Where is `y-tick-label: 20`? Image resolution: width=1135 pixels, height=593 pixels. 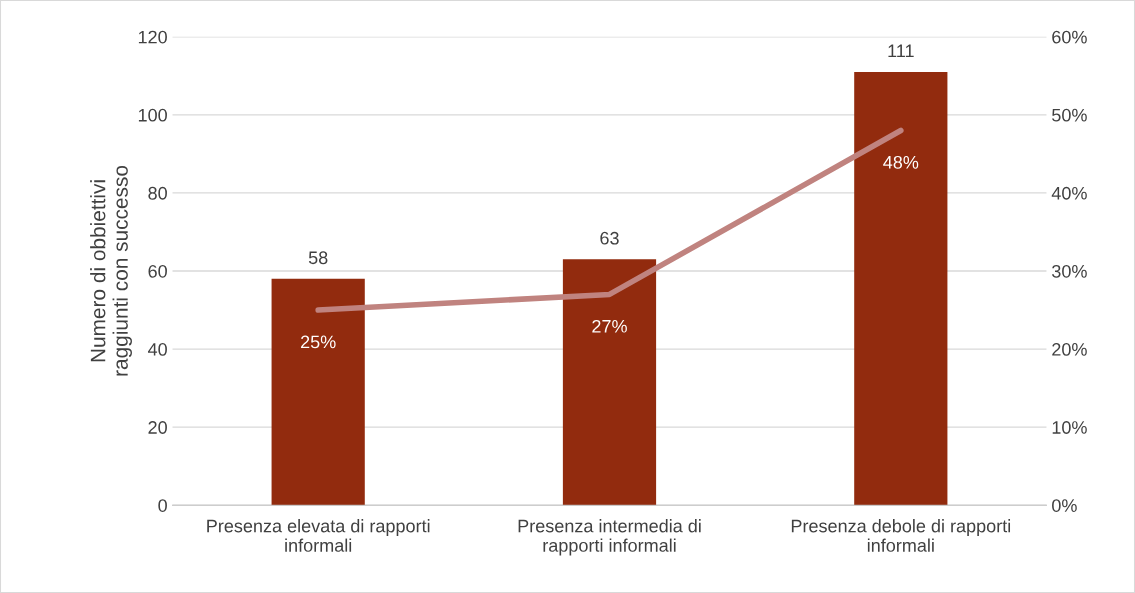
y-tick-label: 20 is located at coordinates (157, 427).